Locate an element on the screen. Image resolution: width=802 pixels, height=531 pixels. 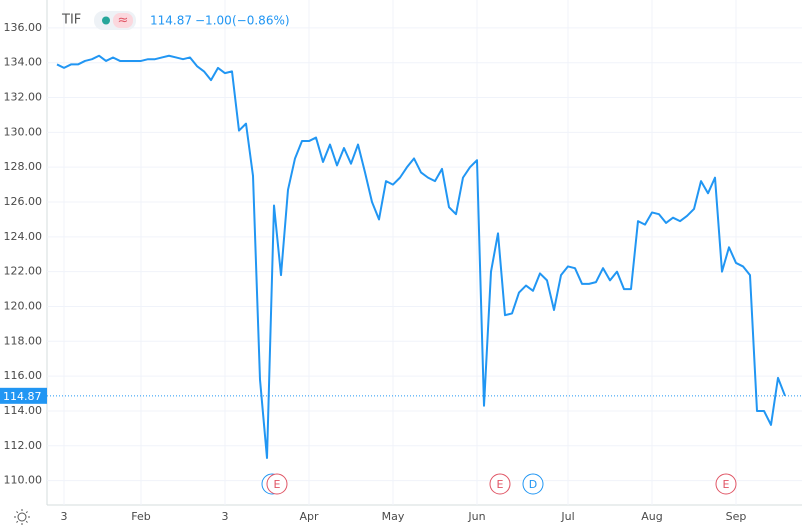
settings-icon is located at coordinates (22, 517).